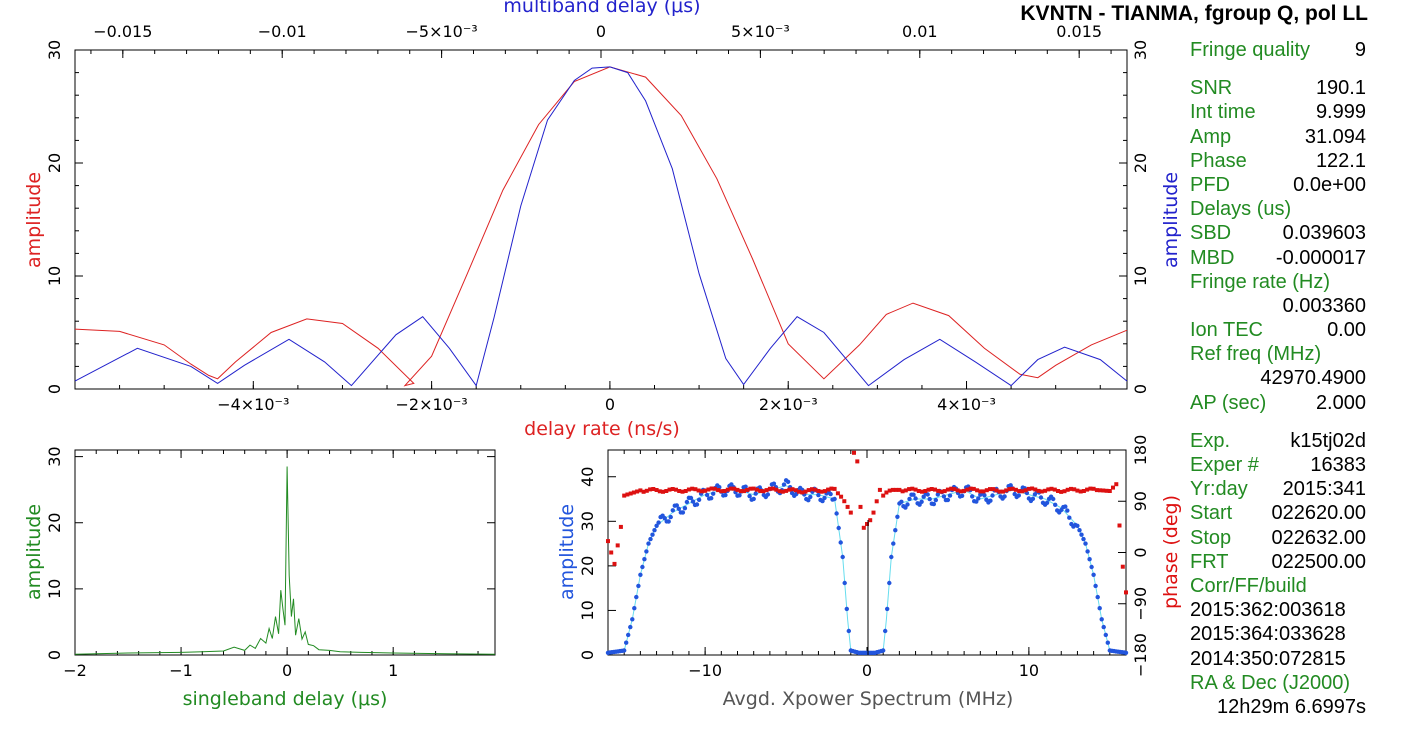  What do you see at coordinates (920, 31) in the screenshot?
I see `top-xtick-label-top: 0.01` at bounding box center [920, 31].